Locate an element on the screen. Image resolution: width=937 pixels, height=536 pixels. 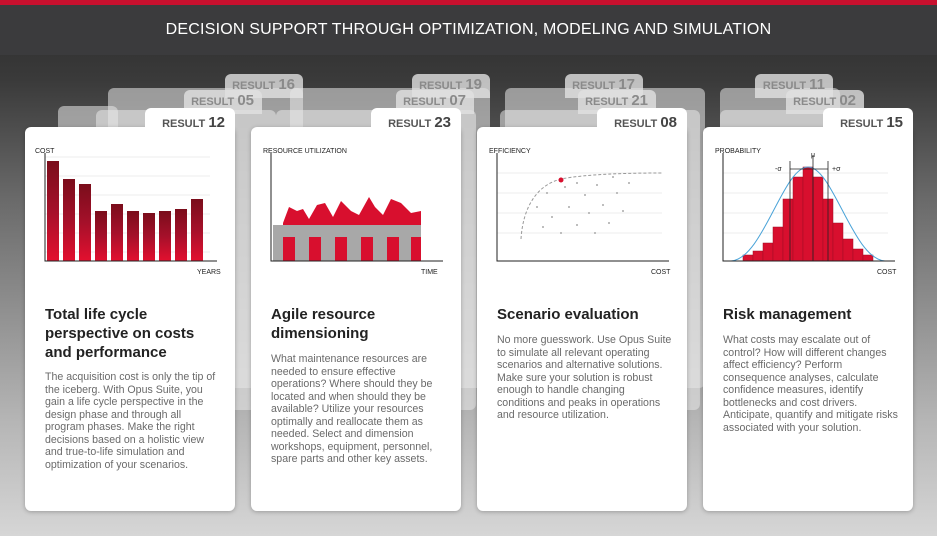
tab-number: 02 is located at coordinates (847, 100).